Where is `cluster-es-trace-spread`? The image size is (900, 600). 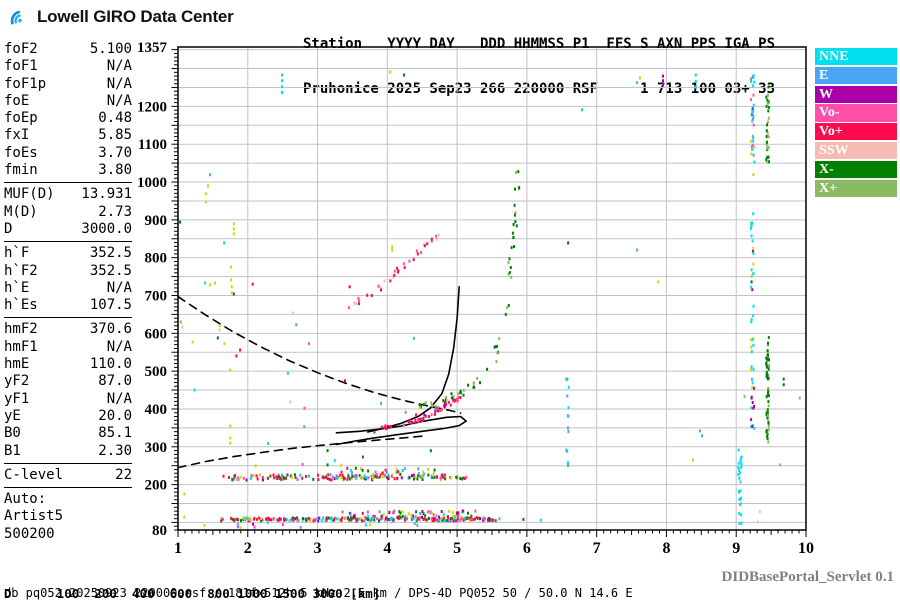 cluster-es-trace-spread is located at coordinates (409, 515).